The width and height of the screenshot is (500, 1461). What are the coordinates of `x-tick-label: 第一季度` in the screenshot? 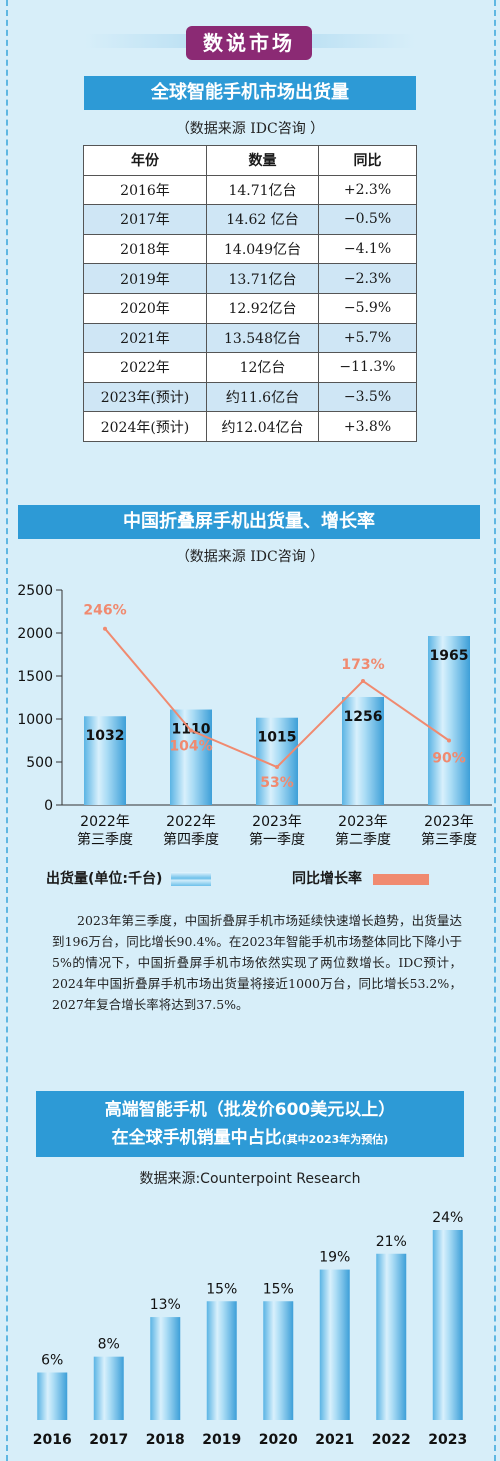 It's located at (277, 839).